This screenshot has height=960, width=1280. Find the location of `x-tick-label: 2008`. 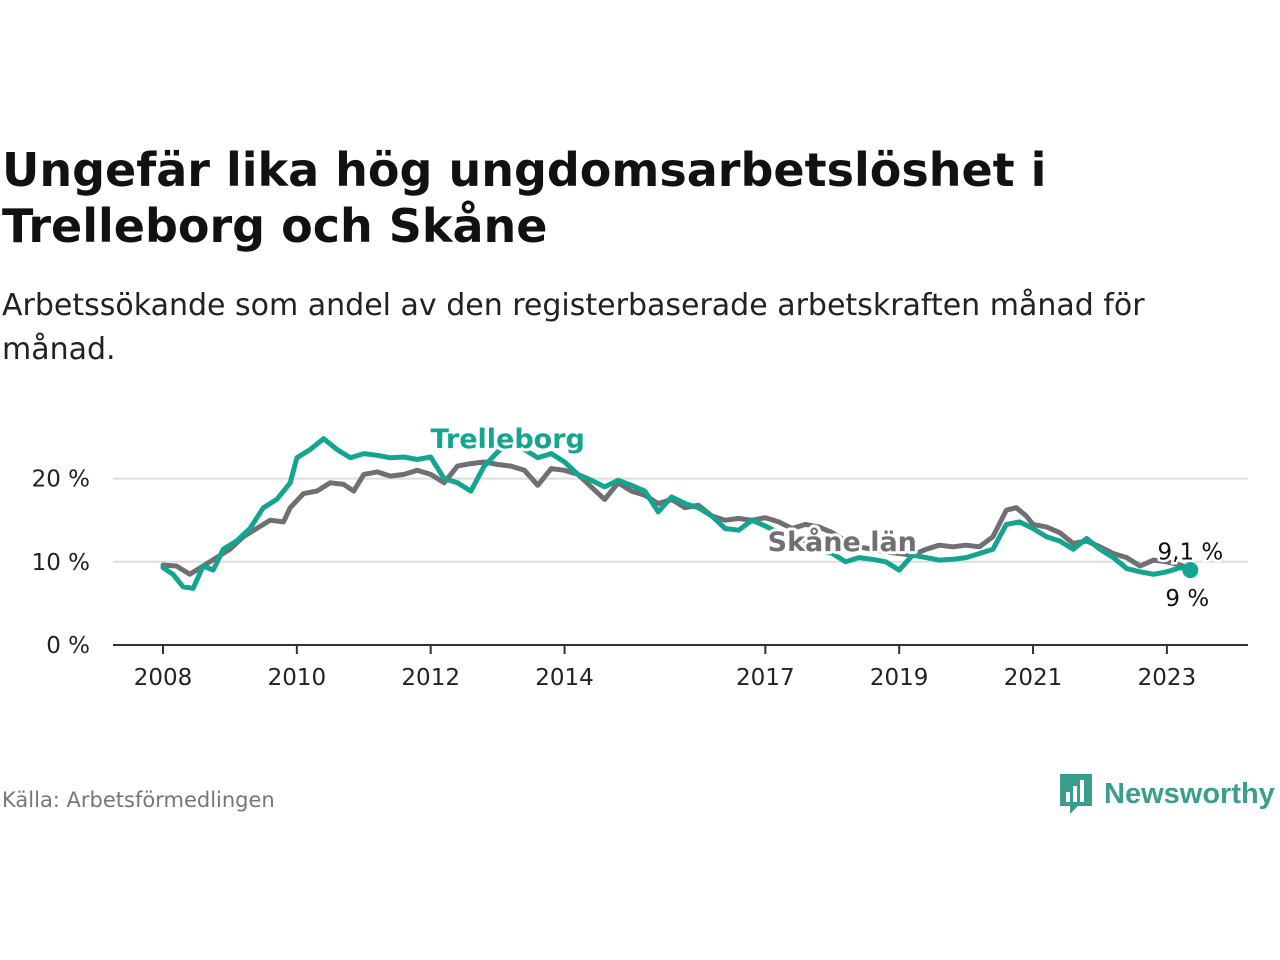

x-tick-label: 2008 is located at coordinates (163, 678).